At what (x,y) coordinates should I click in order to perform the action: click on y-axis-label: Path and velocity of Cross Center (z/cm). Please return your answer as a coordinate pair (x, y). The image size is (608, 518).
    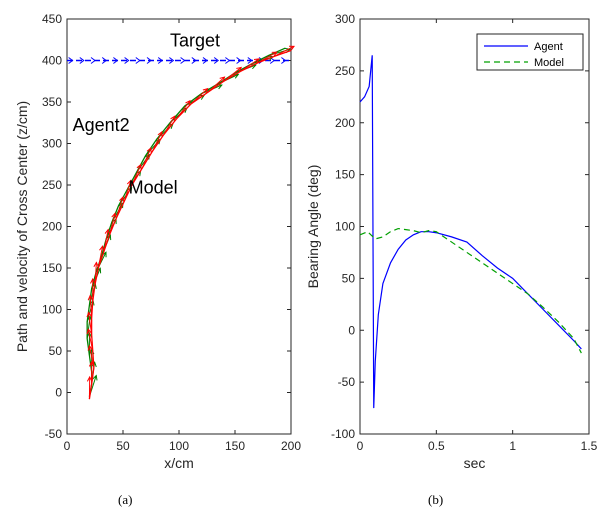
    Looking at the image, I should click on (22, 226).